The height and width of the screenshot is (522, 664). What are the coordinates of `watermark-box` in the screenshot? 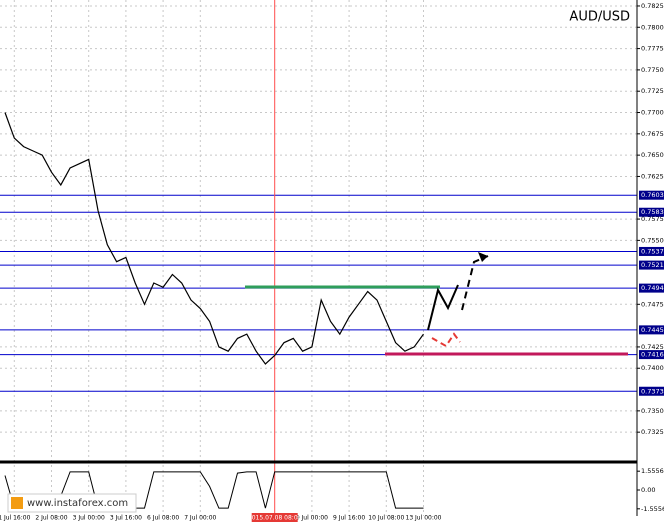 It's located at (72, 503).